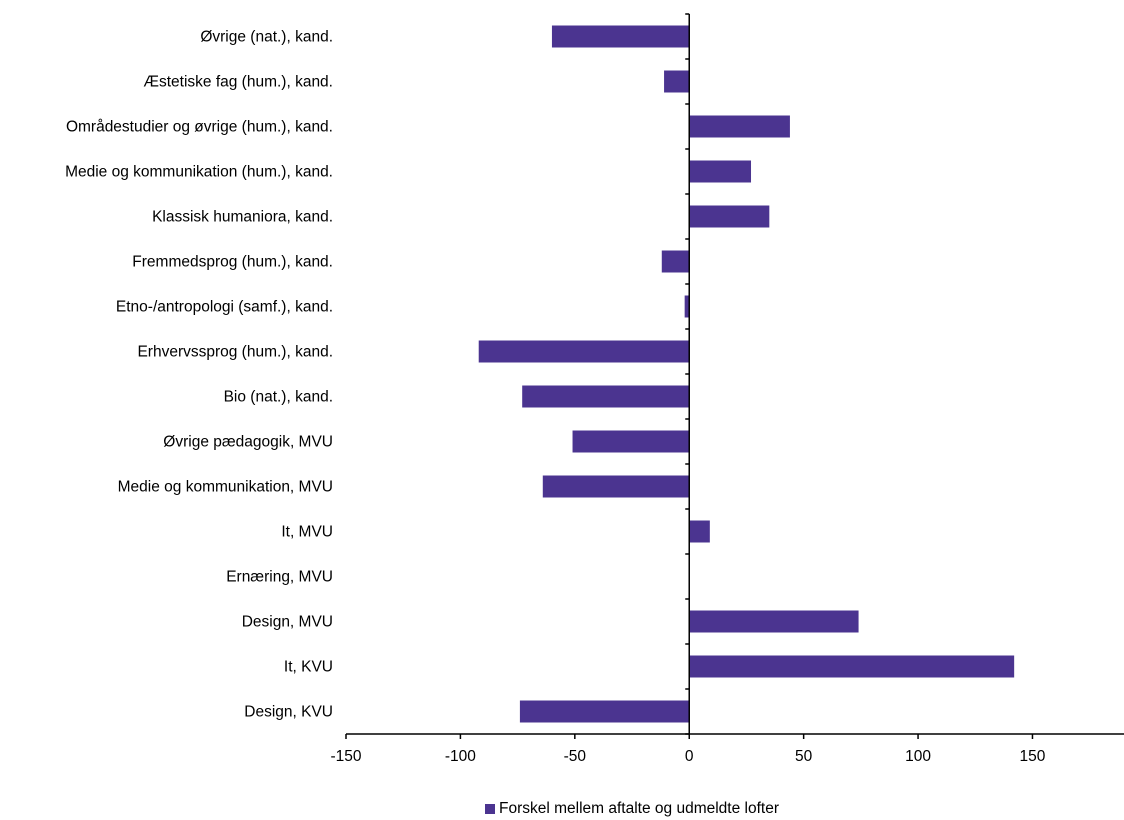 This screenshot has height=820, width=1124. Describe the element at coordinates (242, 217) in the screenshot. I see `category-label: Klassisk humaniora, kand.` at that location.